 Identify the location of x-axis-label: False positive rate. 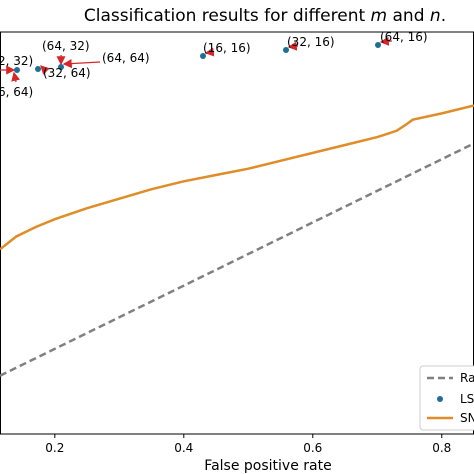
(267, 466).